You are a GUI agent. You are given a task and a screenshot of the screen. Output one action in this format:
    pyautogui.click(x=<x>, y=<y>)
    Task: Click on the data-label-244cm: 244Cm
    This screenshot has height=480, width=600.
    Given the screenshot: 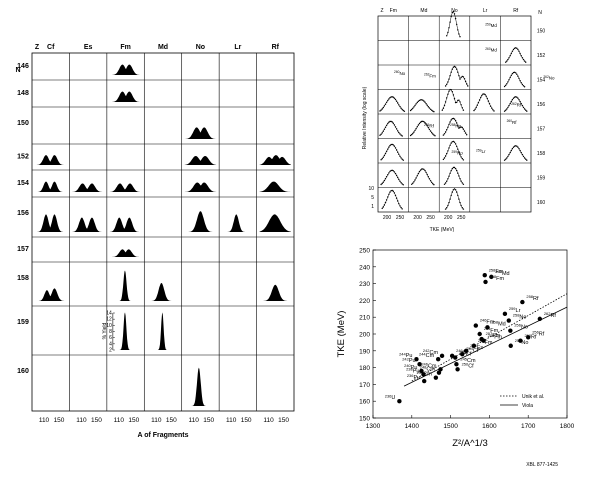 What is the action you would take?
    pyautogui.click(x=427, y=355)
    